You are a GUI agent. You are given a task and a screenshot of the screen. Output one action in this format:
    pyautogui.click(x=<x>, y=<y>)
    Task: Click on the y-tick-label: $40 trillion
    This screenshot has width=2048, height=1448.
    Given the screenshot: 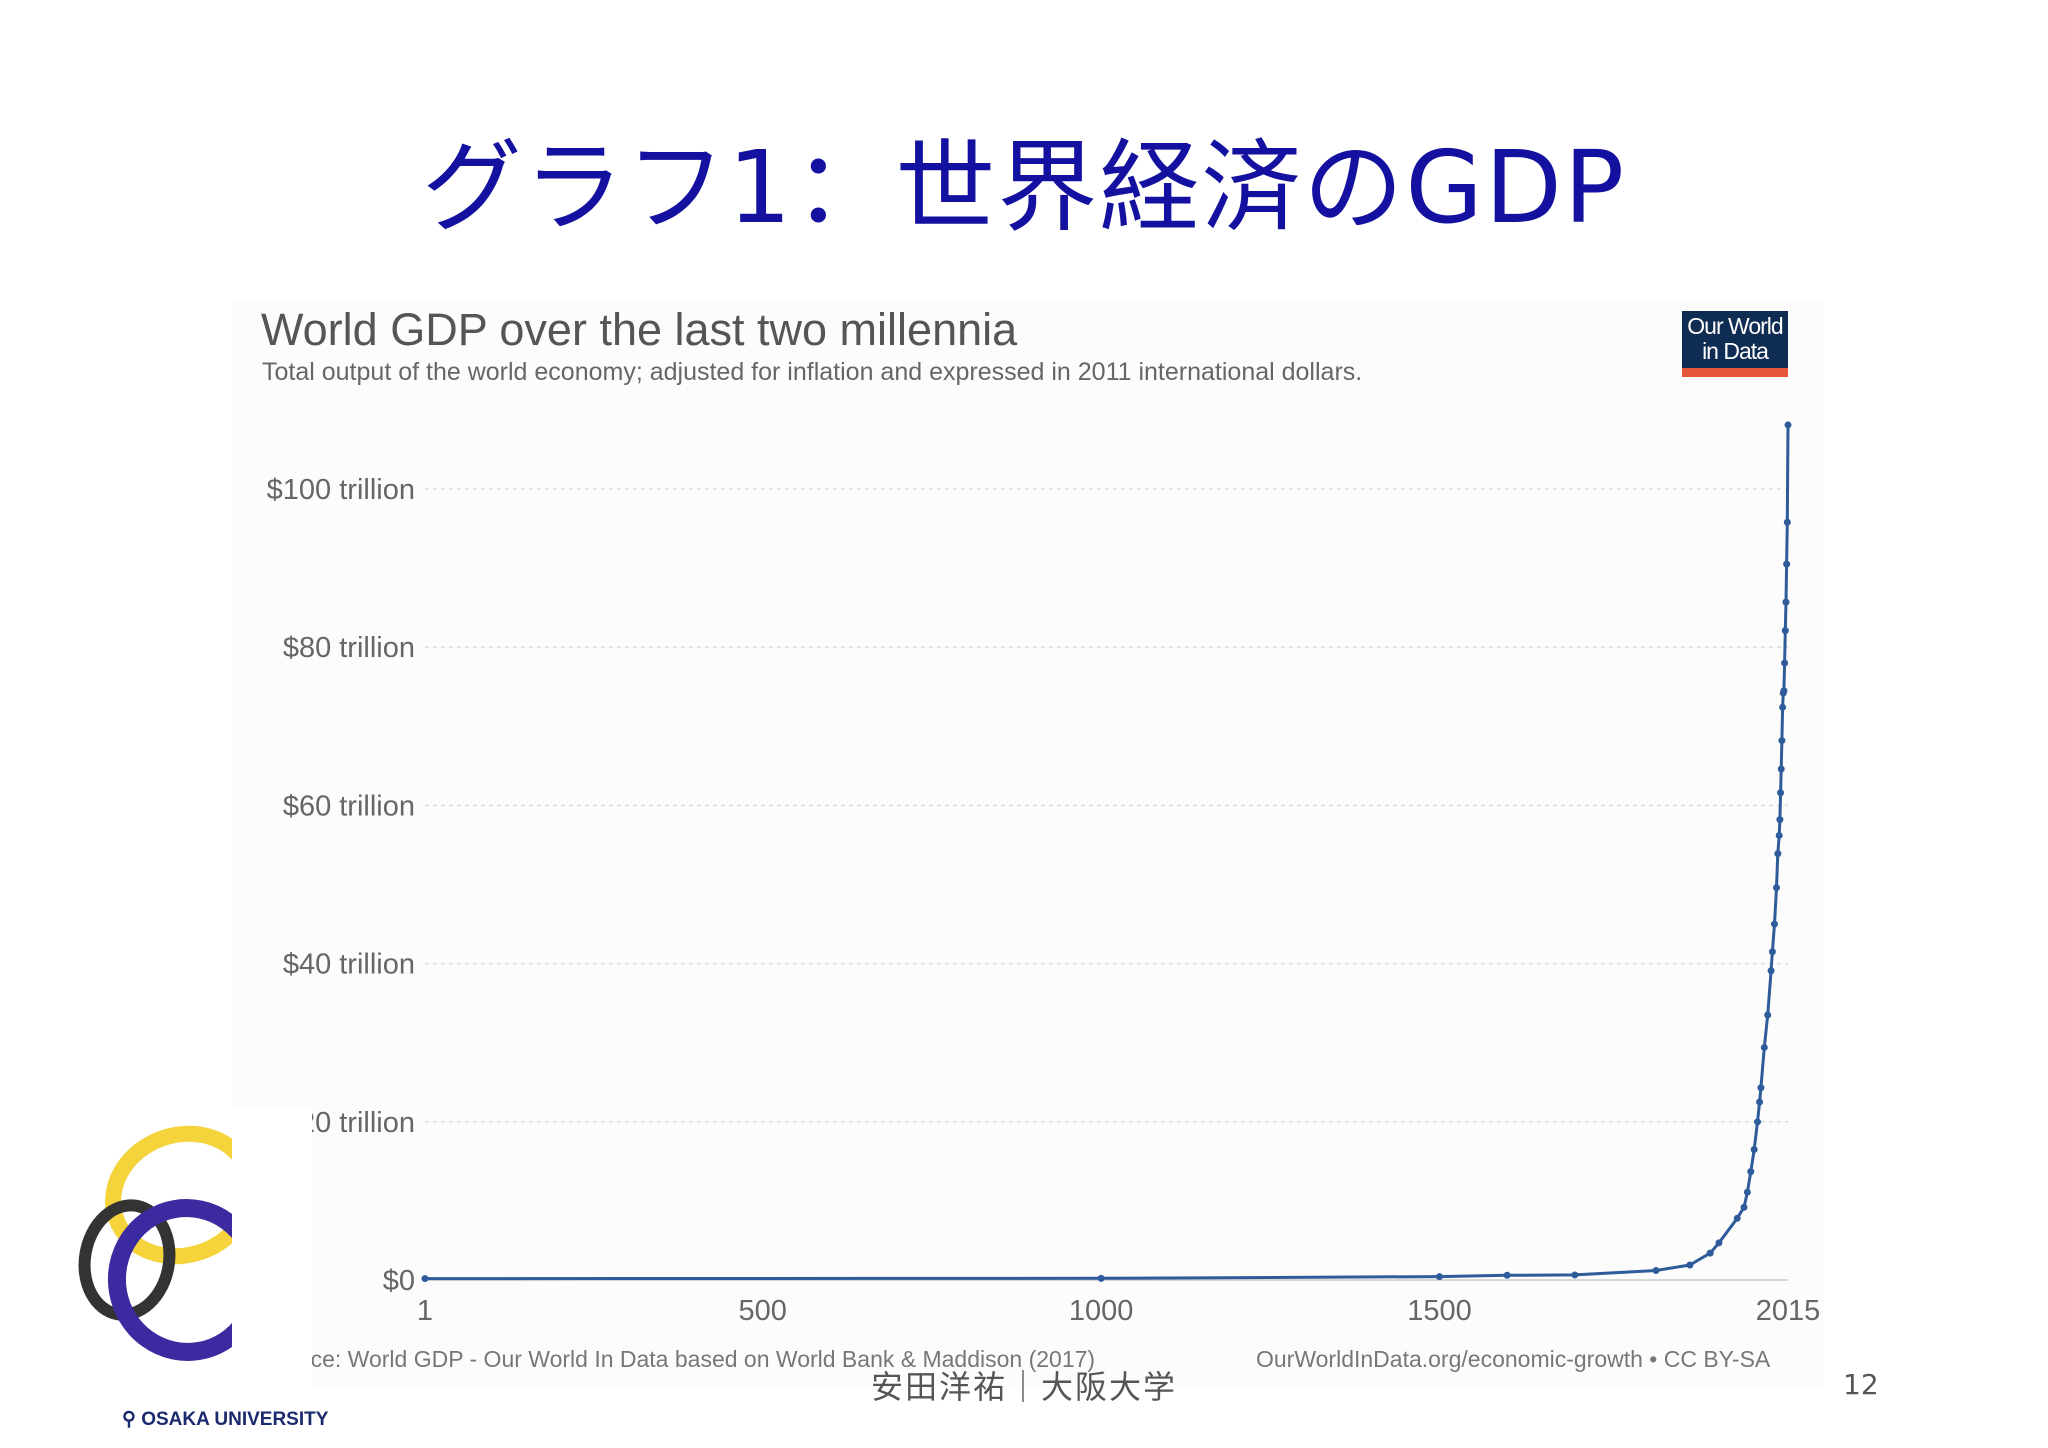 What is the action you would take?
    pyautogui.click(x=349, y=965)
    